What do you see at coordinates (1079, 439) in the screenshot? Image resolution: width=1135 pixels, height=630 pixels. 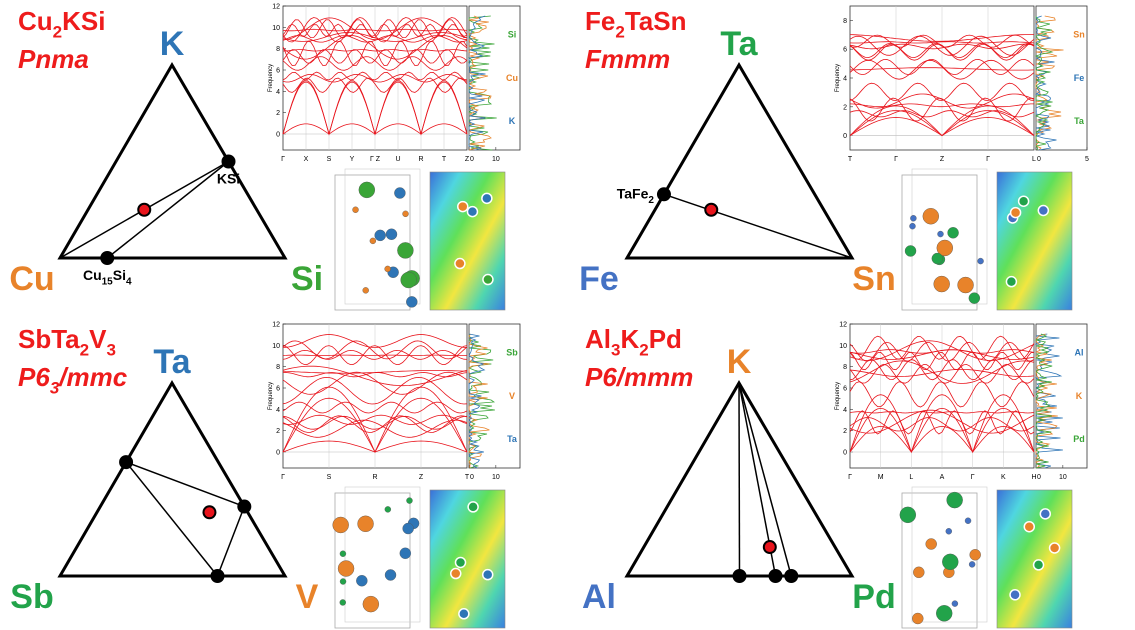 I see `dos-label: Pd` at bounding box center [1079, 439].